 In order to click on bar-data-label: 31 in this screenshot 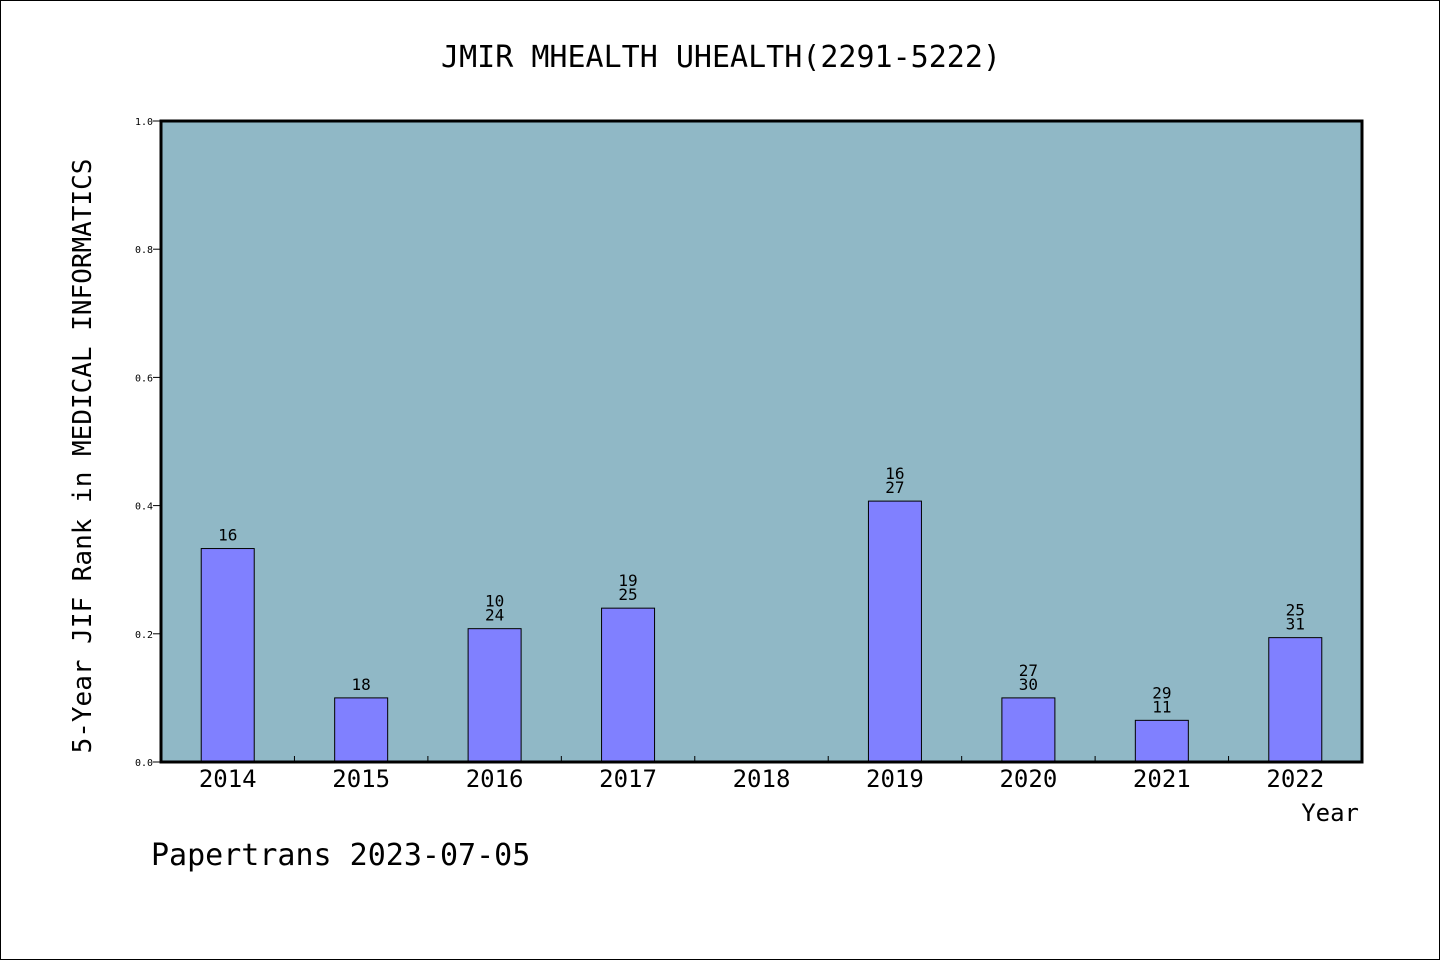, I will do `click(1295, 624)`.